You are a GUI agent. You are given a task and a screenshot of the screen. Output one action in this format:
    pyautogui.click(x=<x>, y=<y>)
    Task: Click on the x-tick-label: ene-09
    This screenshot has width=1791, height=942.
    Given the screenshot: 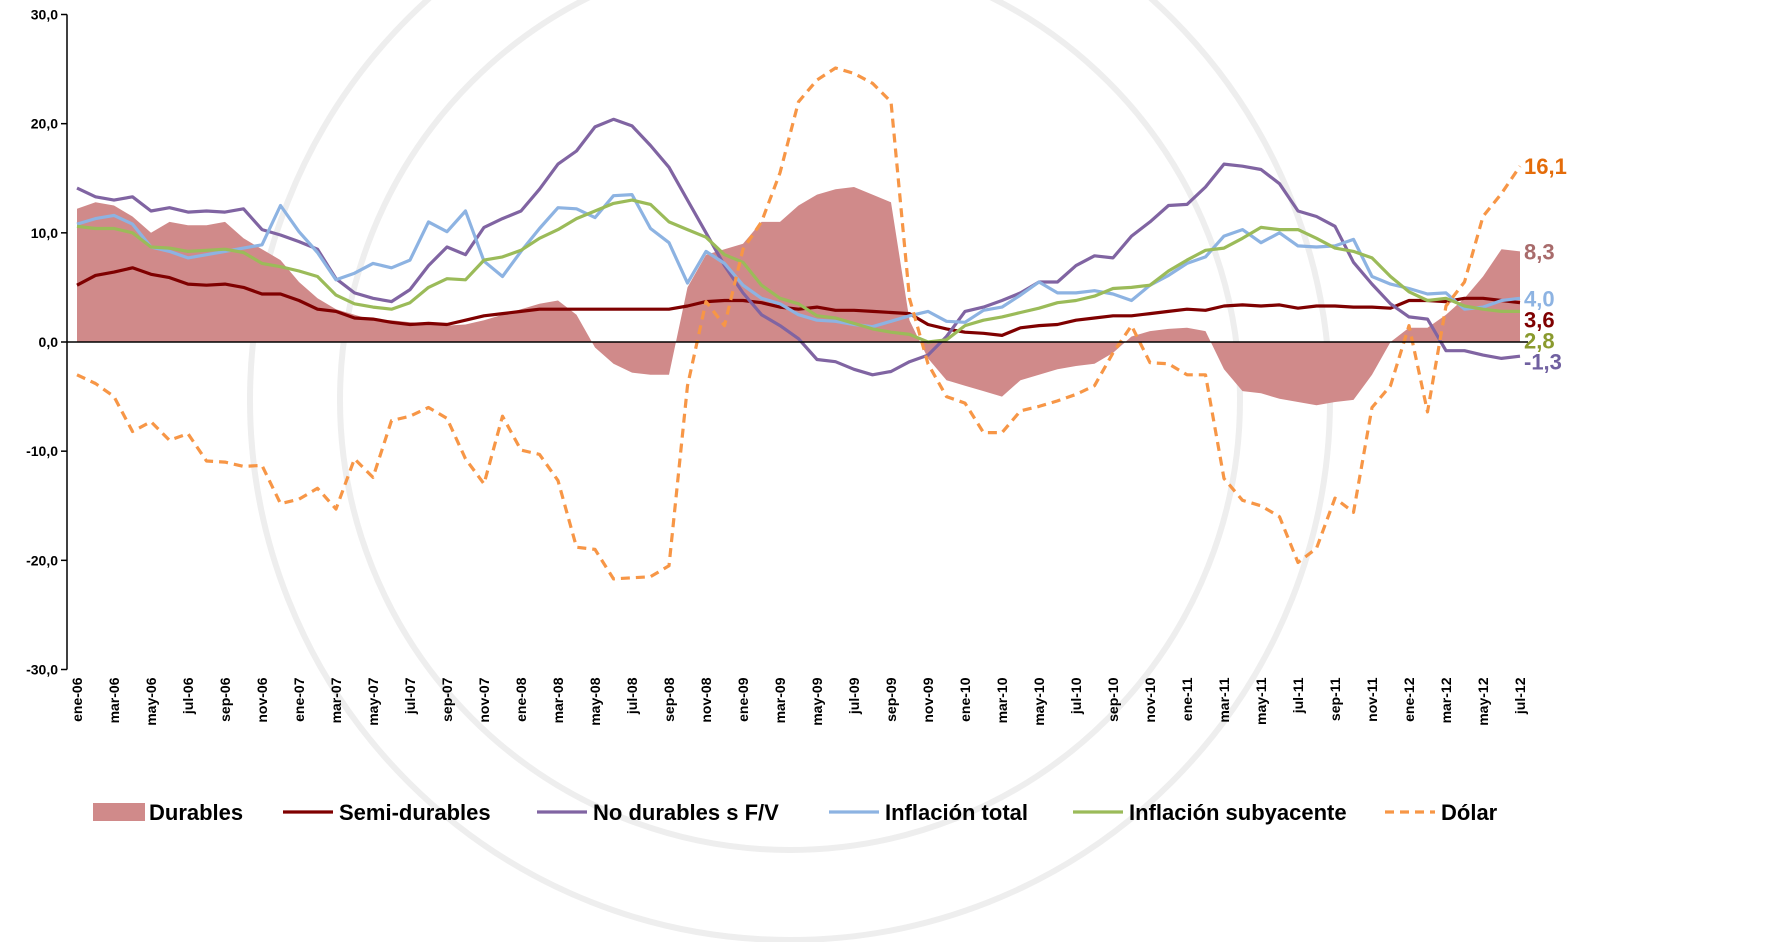 What is the action you would take?
    pyautogui.click(x=743, y=699)
    